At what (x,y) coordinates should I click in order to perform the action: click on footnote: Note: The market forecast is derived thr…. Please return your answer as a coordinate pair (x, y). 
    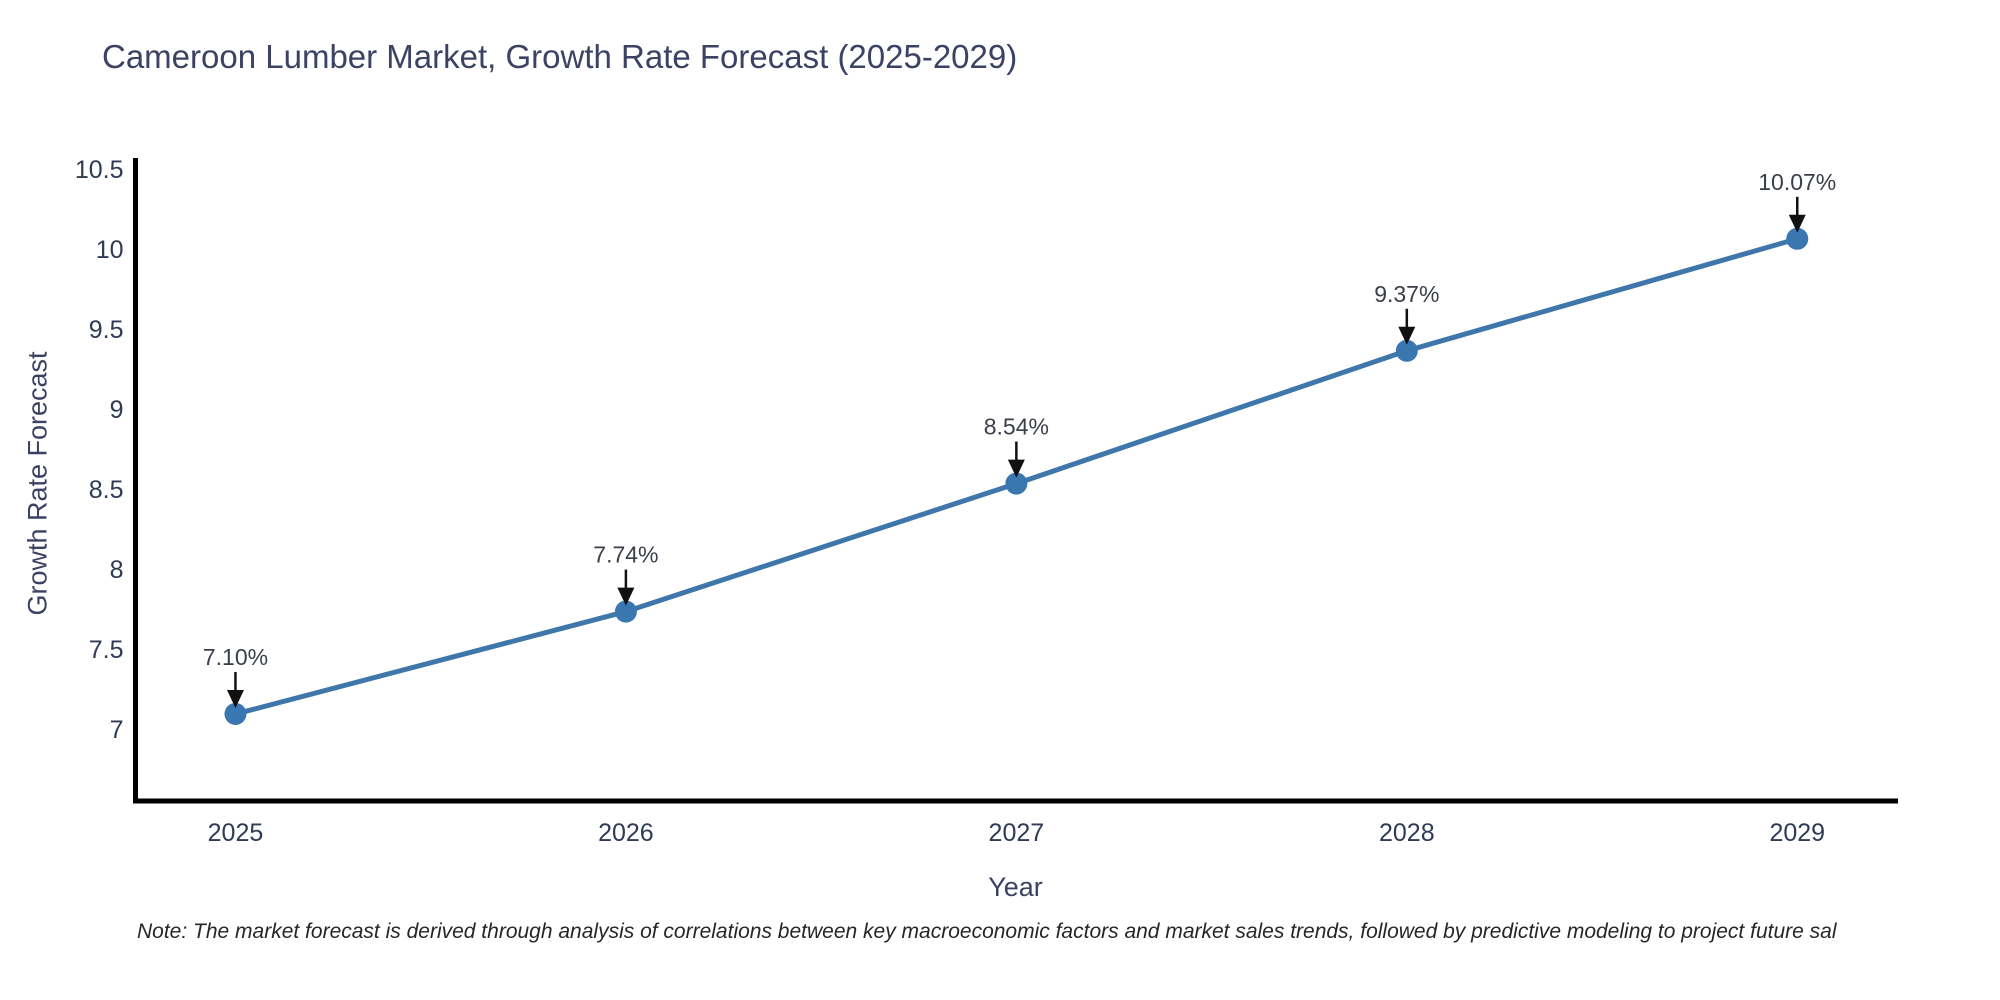
    Looking at the image, I should click on (987, 931).